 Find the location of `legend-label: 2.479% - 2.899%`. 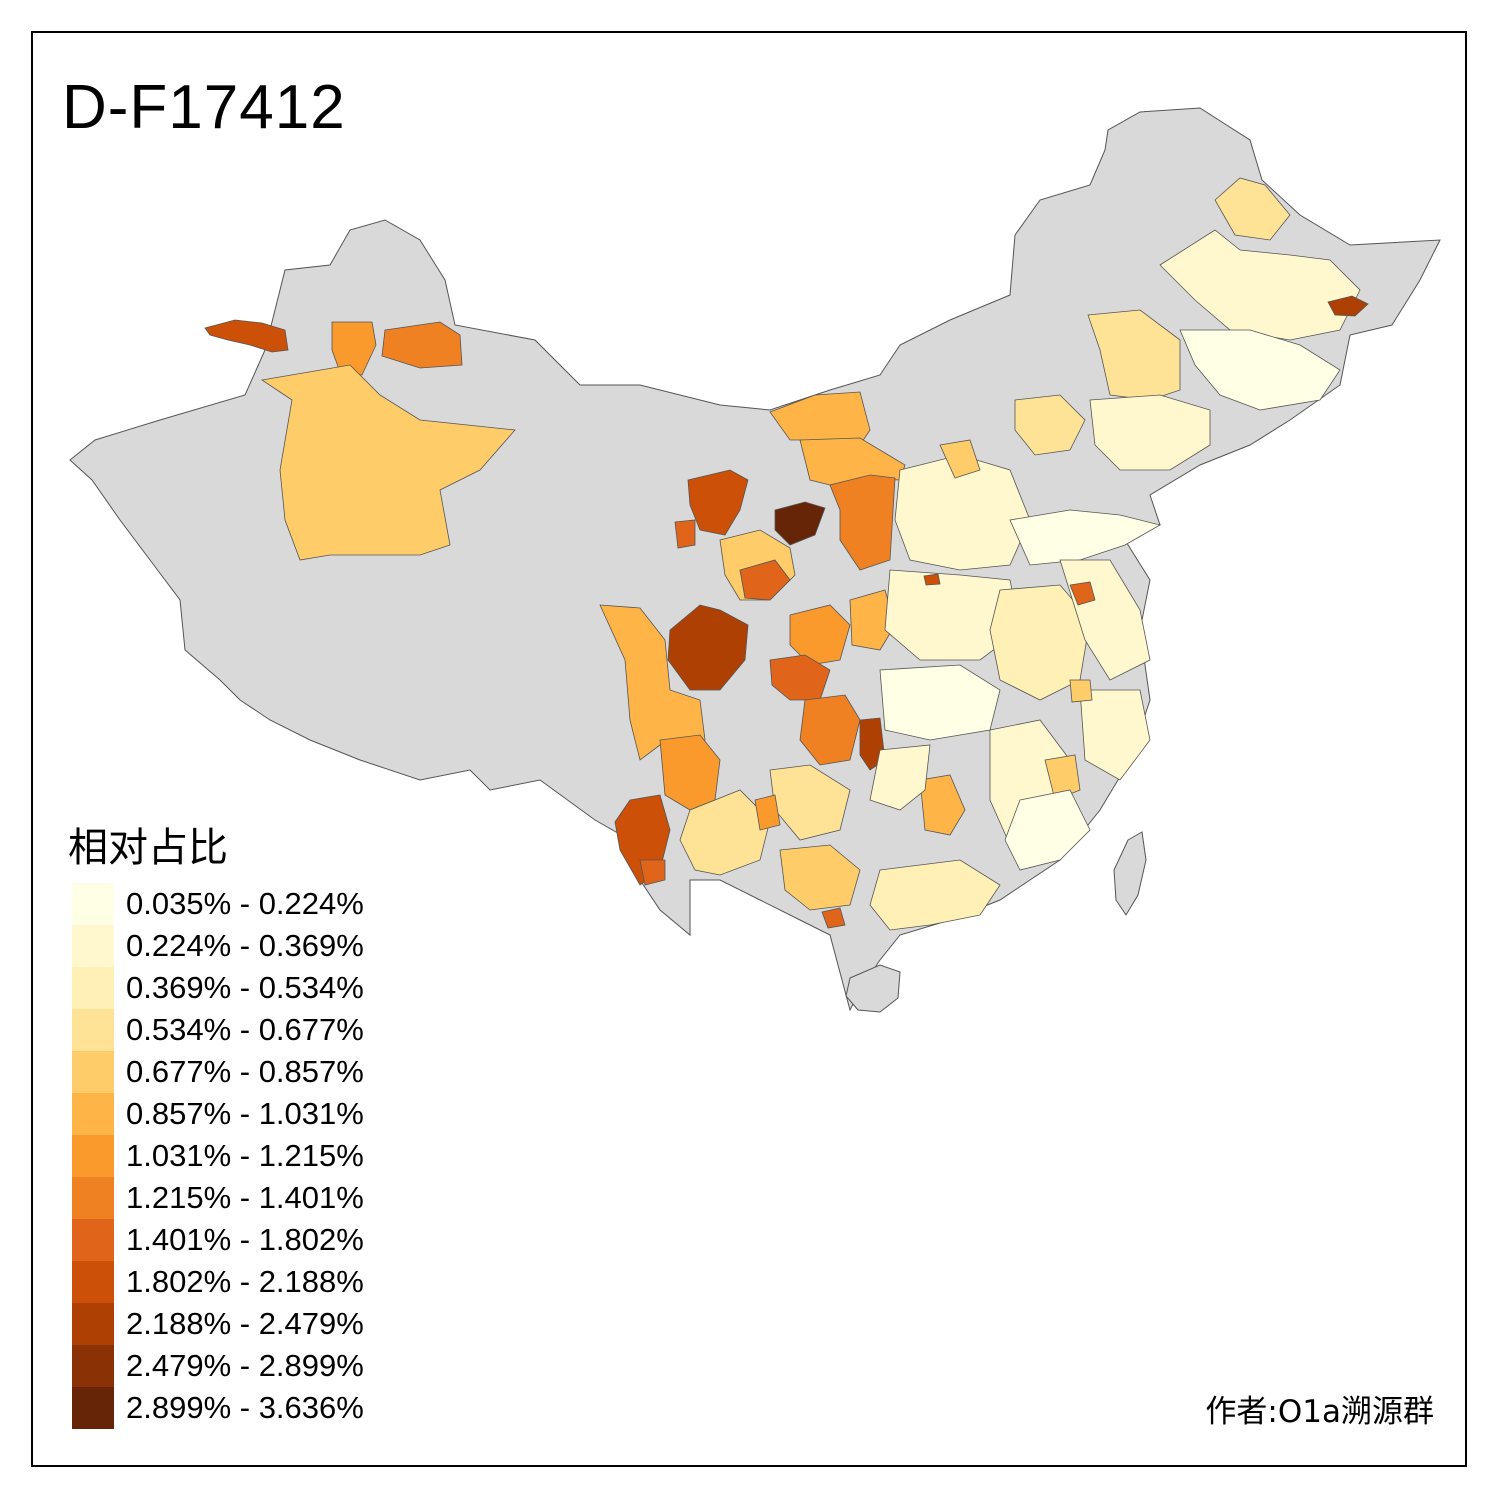

legend-label: 2.479% - 2.899% is located at coordinates (245, 1365).